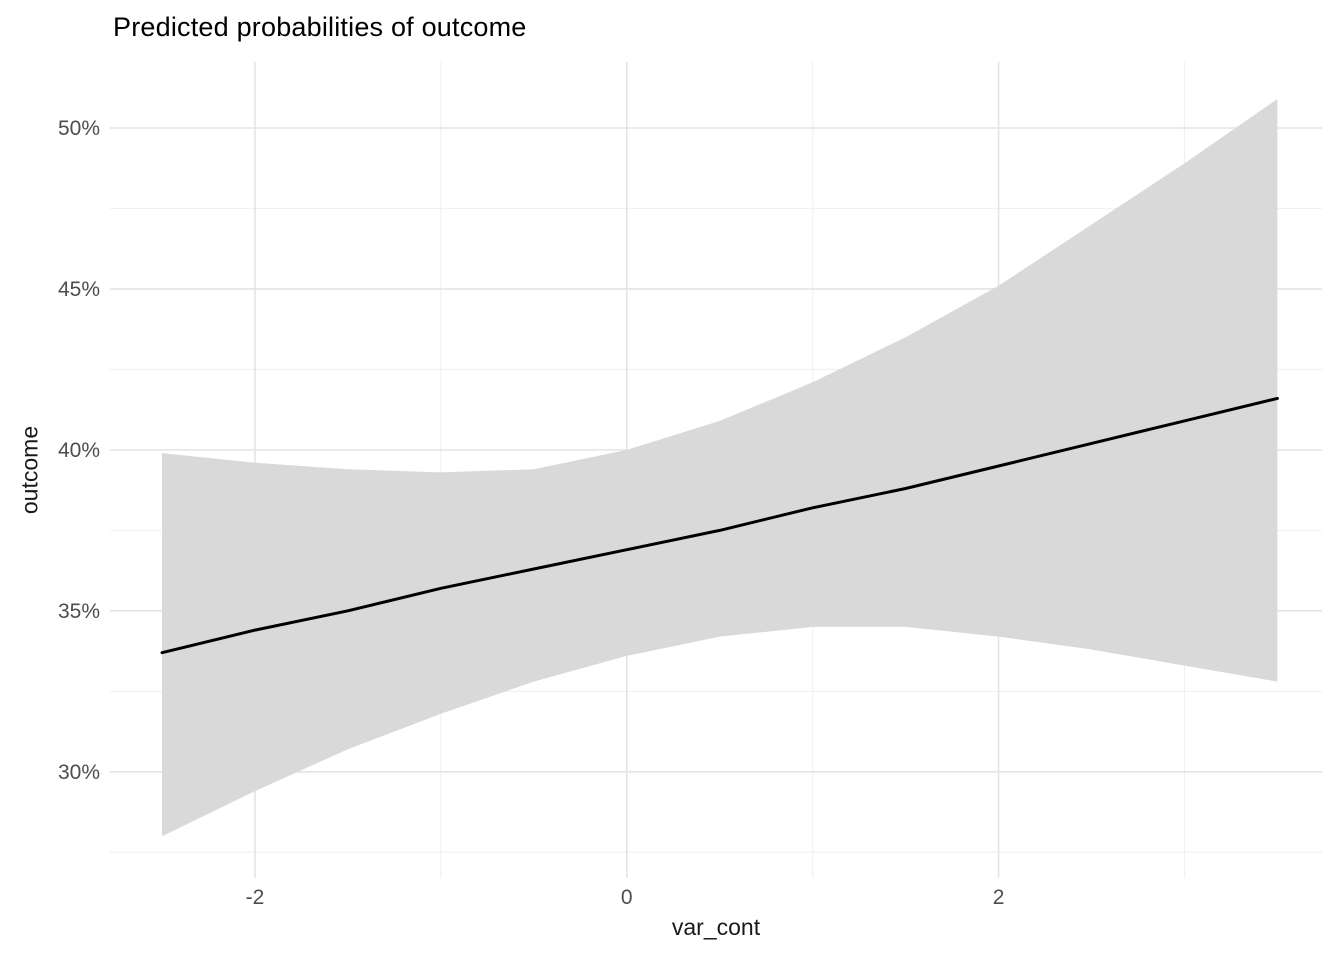 The width and height of the screenshot is (1344, 960). I want to click on y-tick-label: 40%, so click(79, 450).